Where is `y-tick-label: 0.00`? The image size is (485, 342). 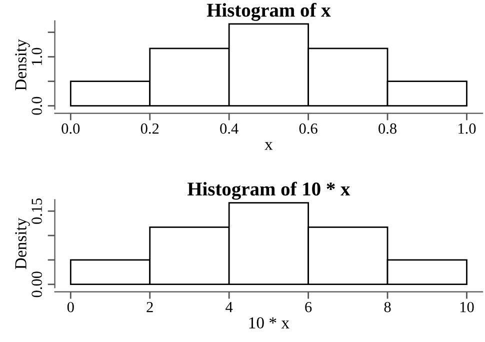
y-tick-label: 0.00 is located at coordinates (37, 285).